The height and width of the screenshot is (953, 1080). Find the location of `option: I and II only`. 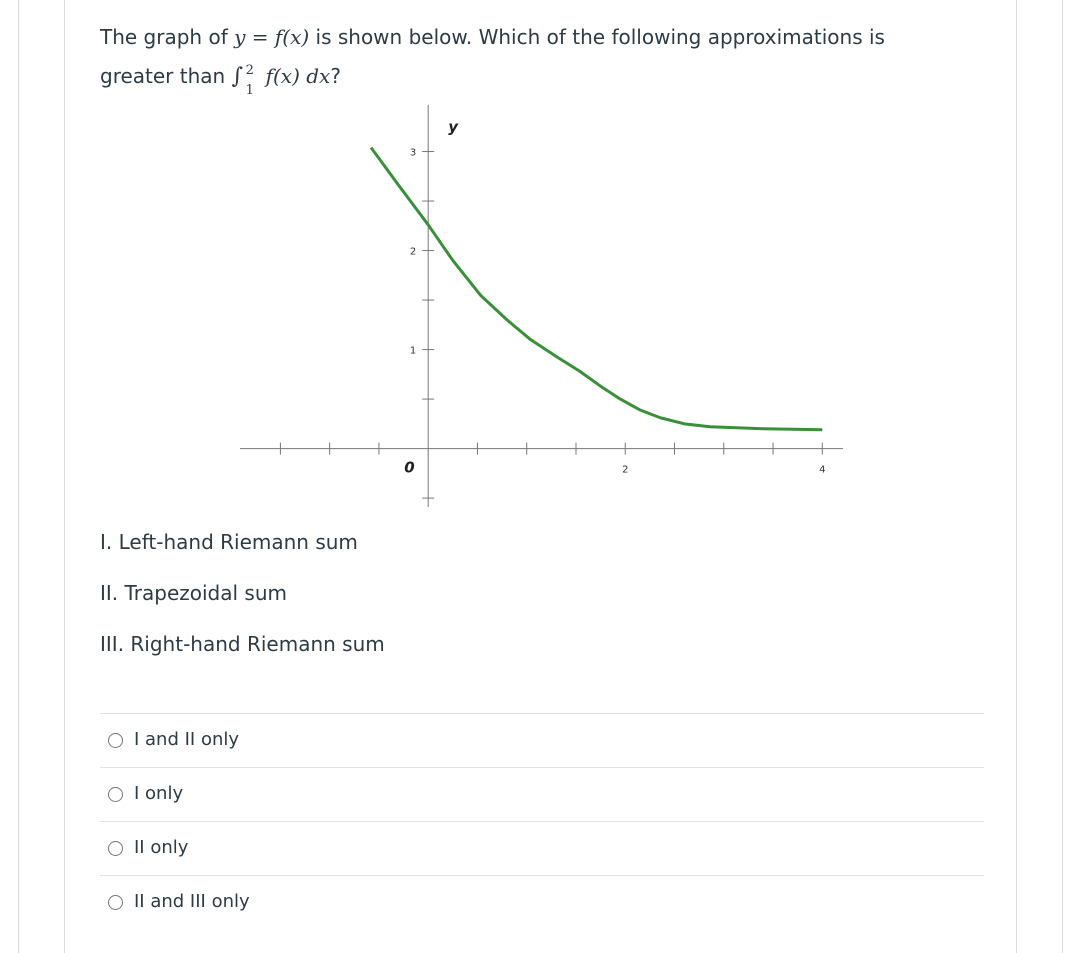

option: I and II only is located at coordinates (542, 740).